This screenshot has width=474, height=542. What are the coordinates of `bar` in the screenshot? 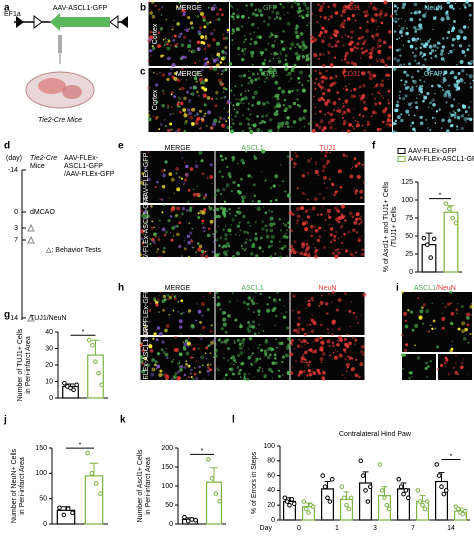 It's located at (327, 504).